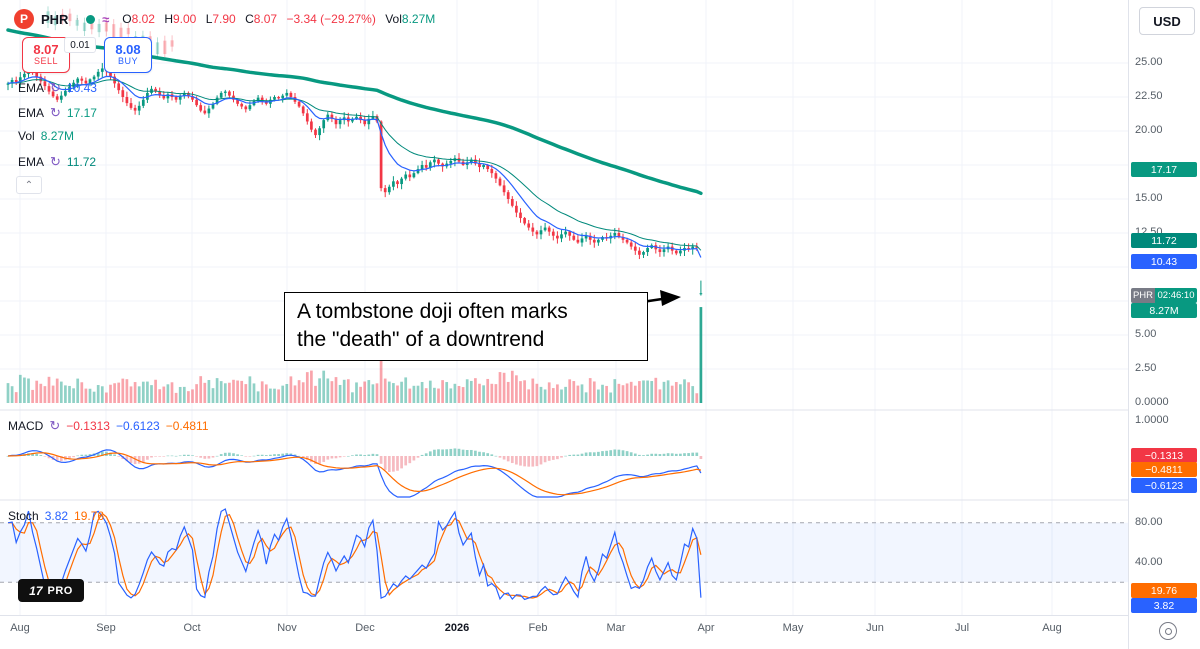  I want to click on buy-button: 8.08 BUY, so click(128, 55).